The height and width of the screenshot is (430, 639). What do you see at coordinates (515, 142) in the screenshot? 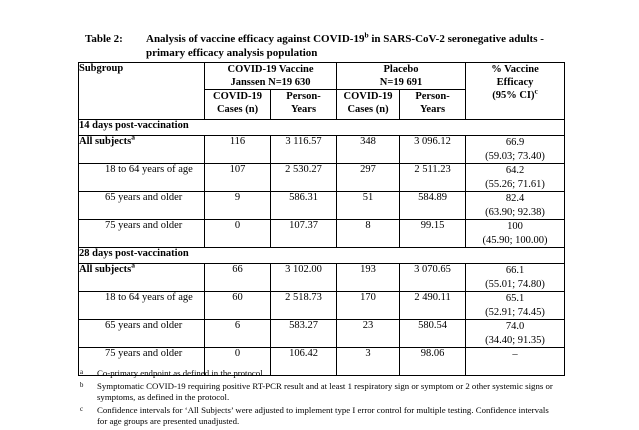
I see `efficacy-value: 66.9` at bounding box center [515, 142].